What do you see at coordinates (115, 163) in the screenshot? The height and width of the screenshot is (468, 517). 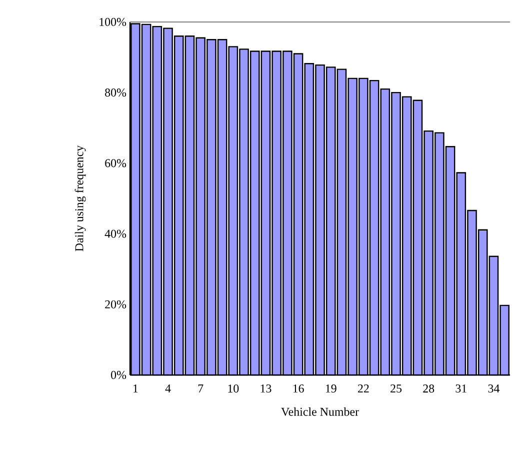 I see `y-tick-label: 60%` at bounding box center [115, 163].